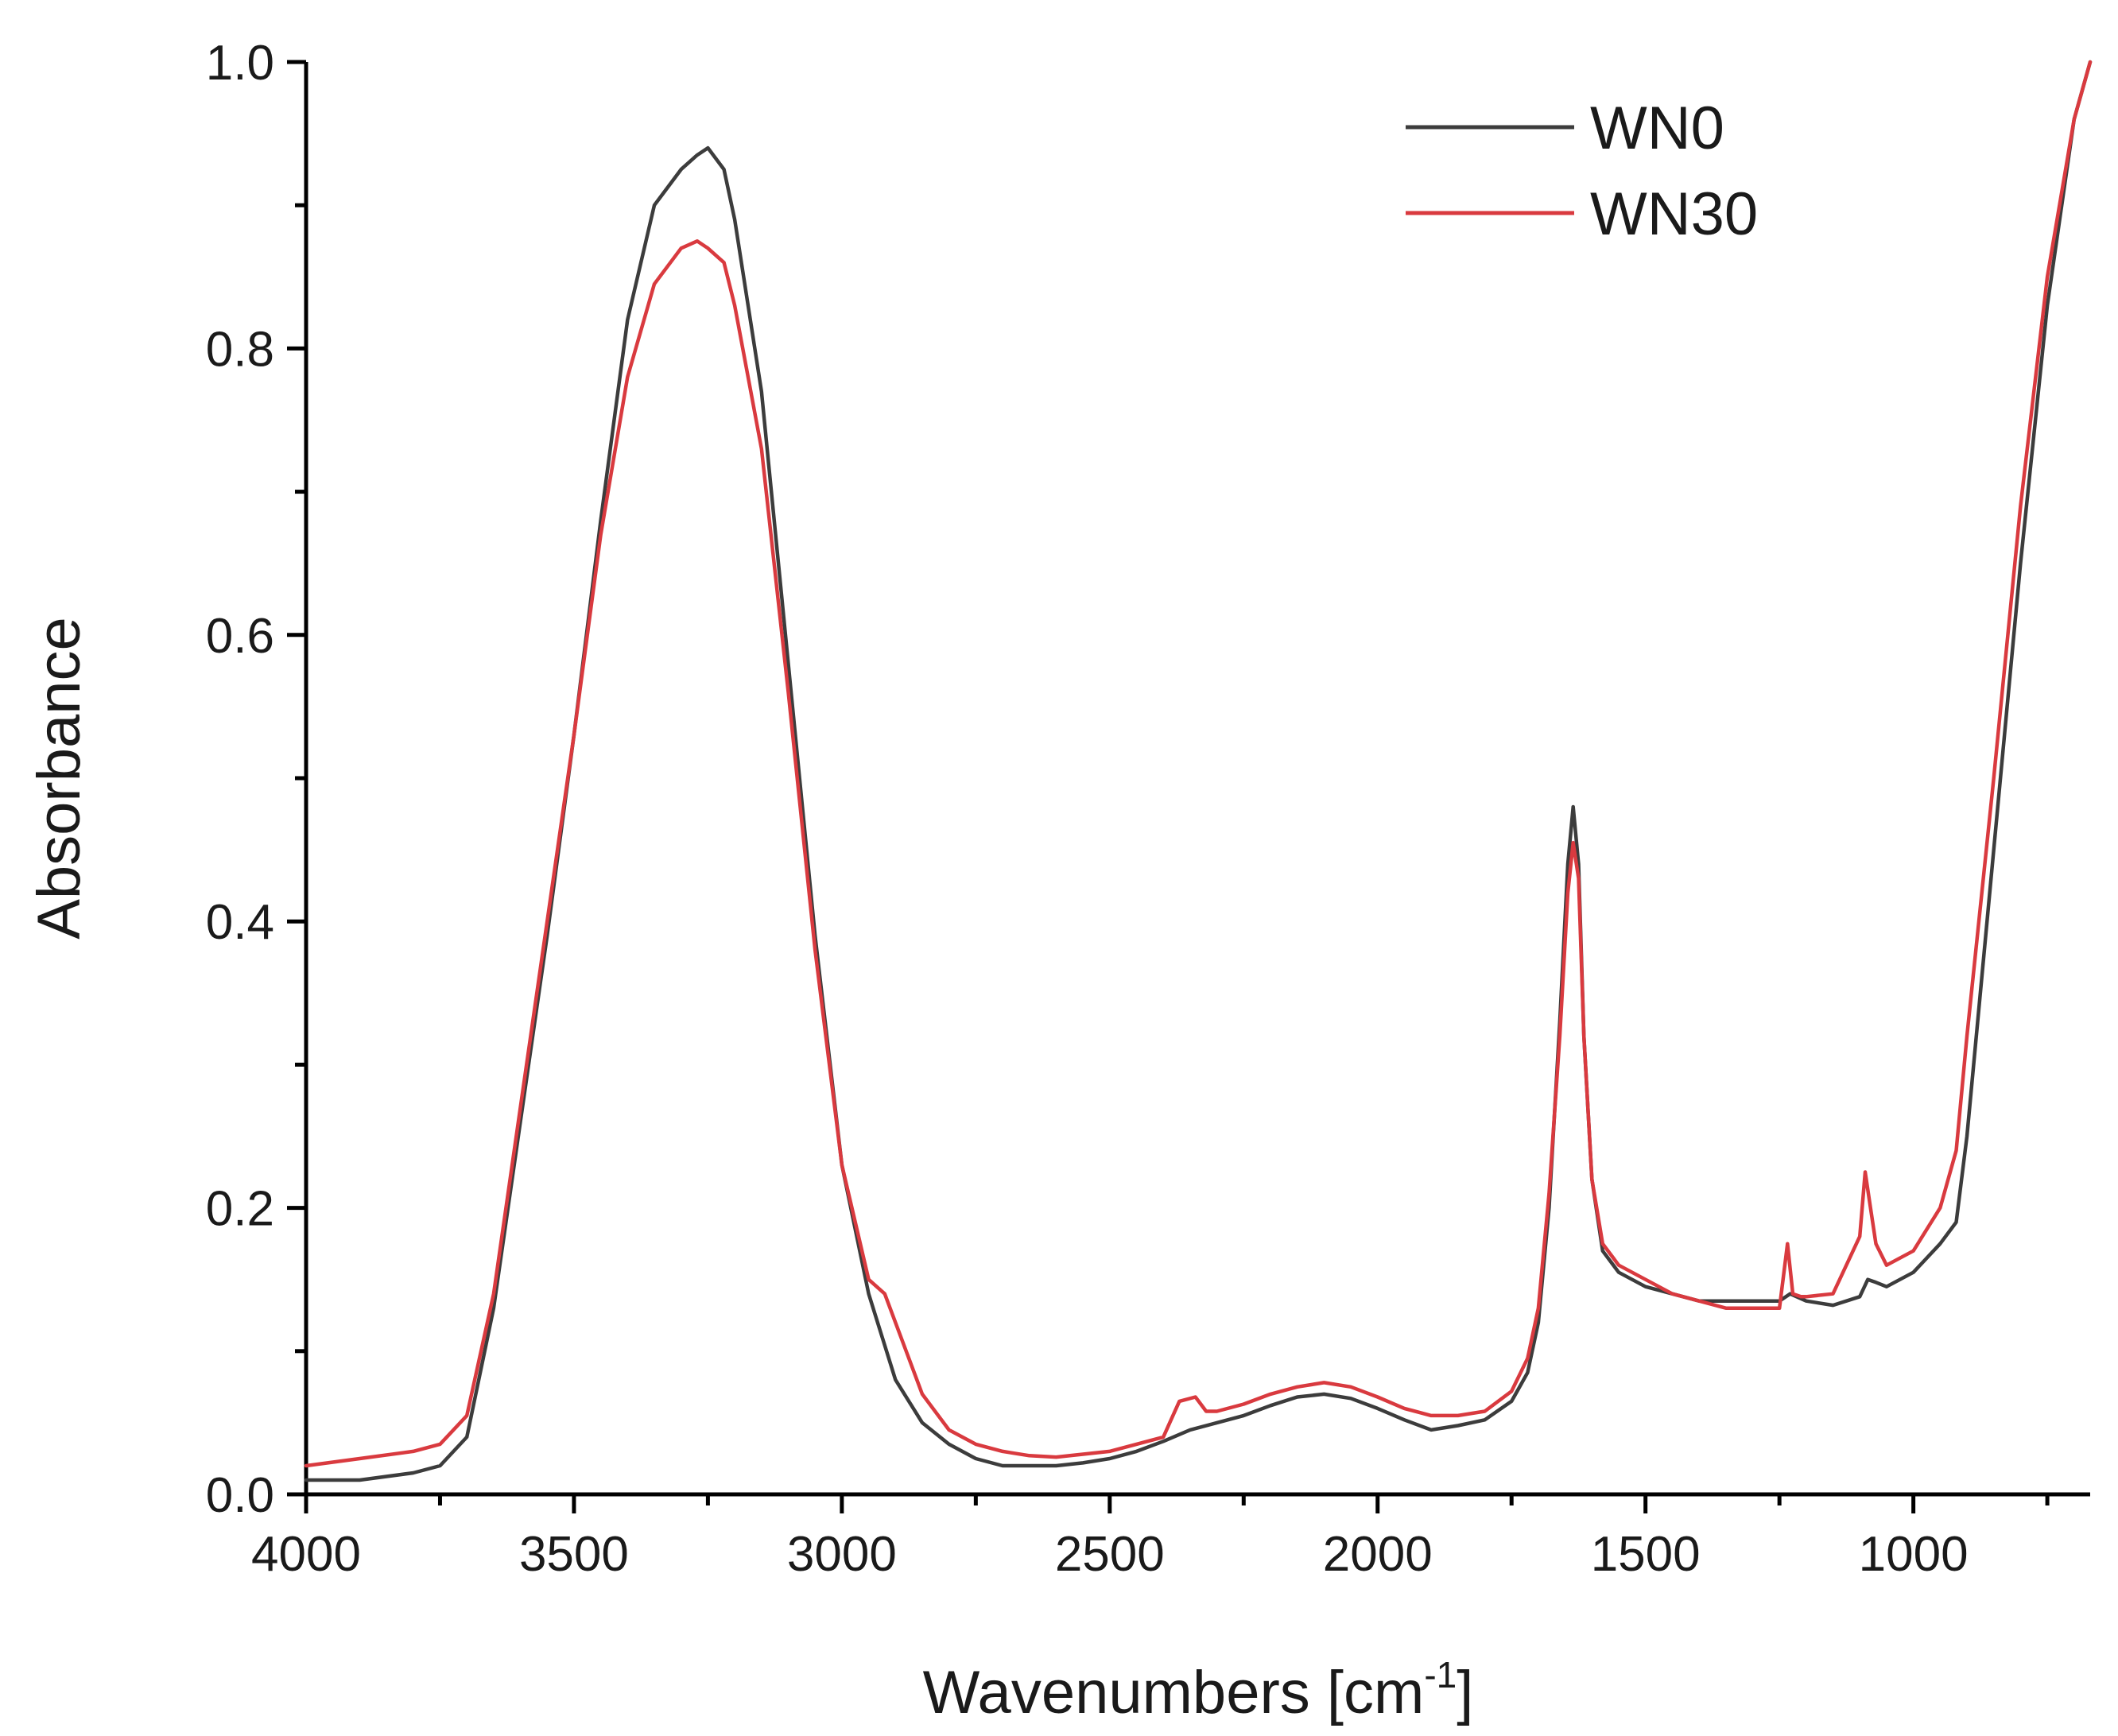 This screenshot has height=1736, width=2118. I want to click on x-tick-label: 2500, so click(1110, 1554).